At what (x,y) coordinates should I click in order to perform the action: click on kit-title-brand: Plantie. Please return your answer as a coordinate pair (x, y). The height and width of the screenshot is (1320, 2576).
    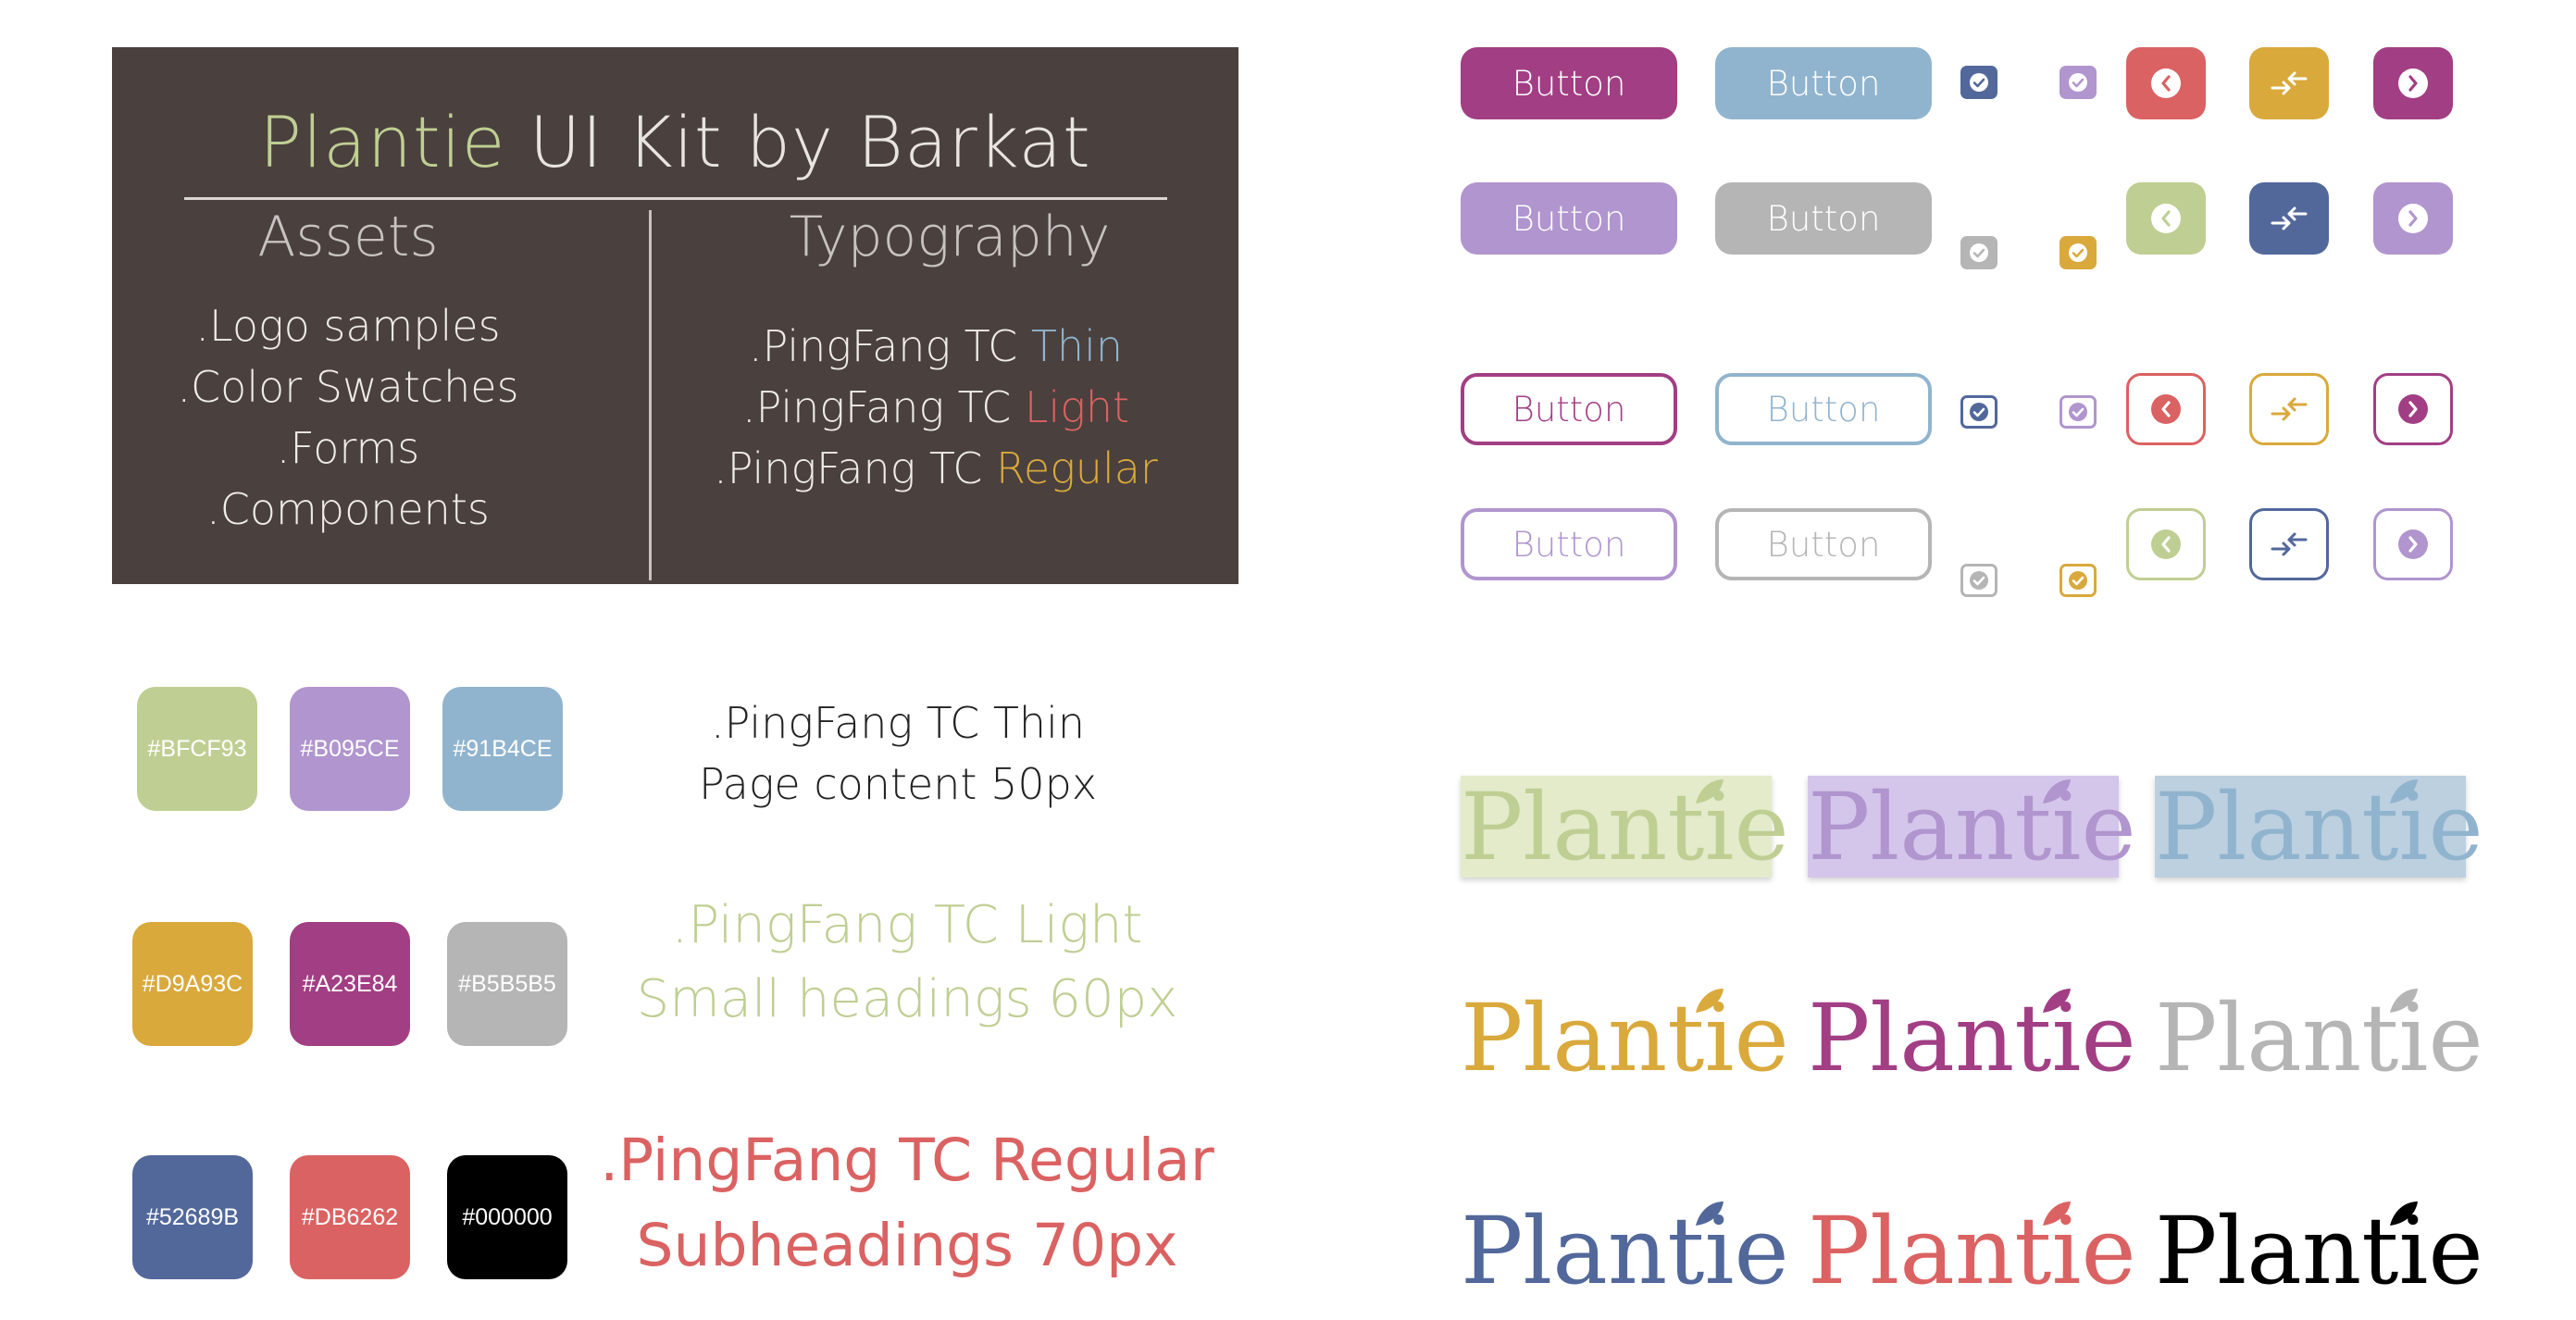
    Looking at the image, I should click on (382, 142).